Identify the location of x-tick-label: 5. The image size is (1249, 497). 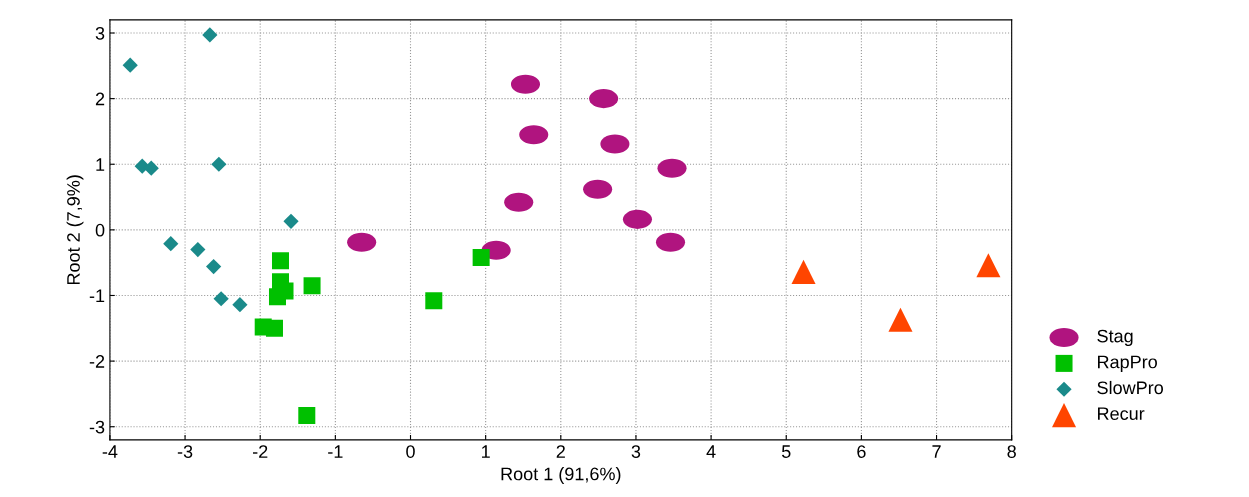
(786, 451).